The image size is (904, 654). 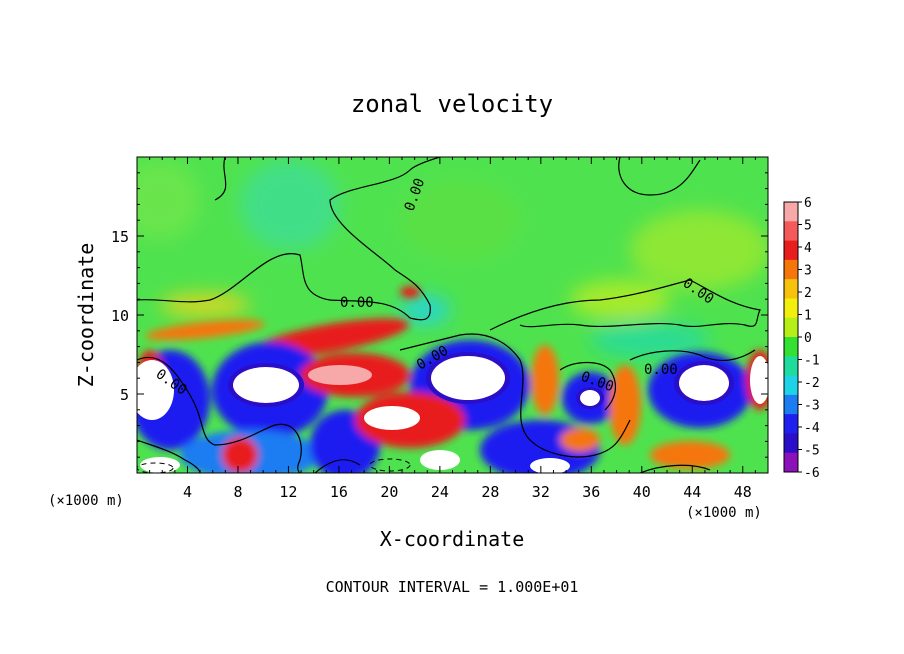 I want to click on colorbar-label: 5, so click(x=808, y=226).